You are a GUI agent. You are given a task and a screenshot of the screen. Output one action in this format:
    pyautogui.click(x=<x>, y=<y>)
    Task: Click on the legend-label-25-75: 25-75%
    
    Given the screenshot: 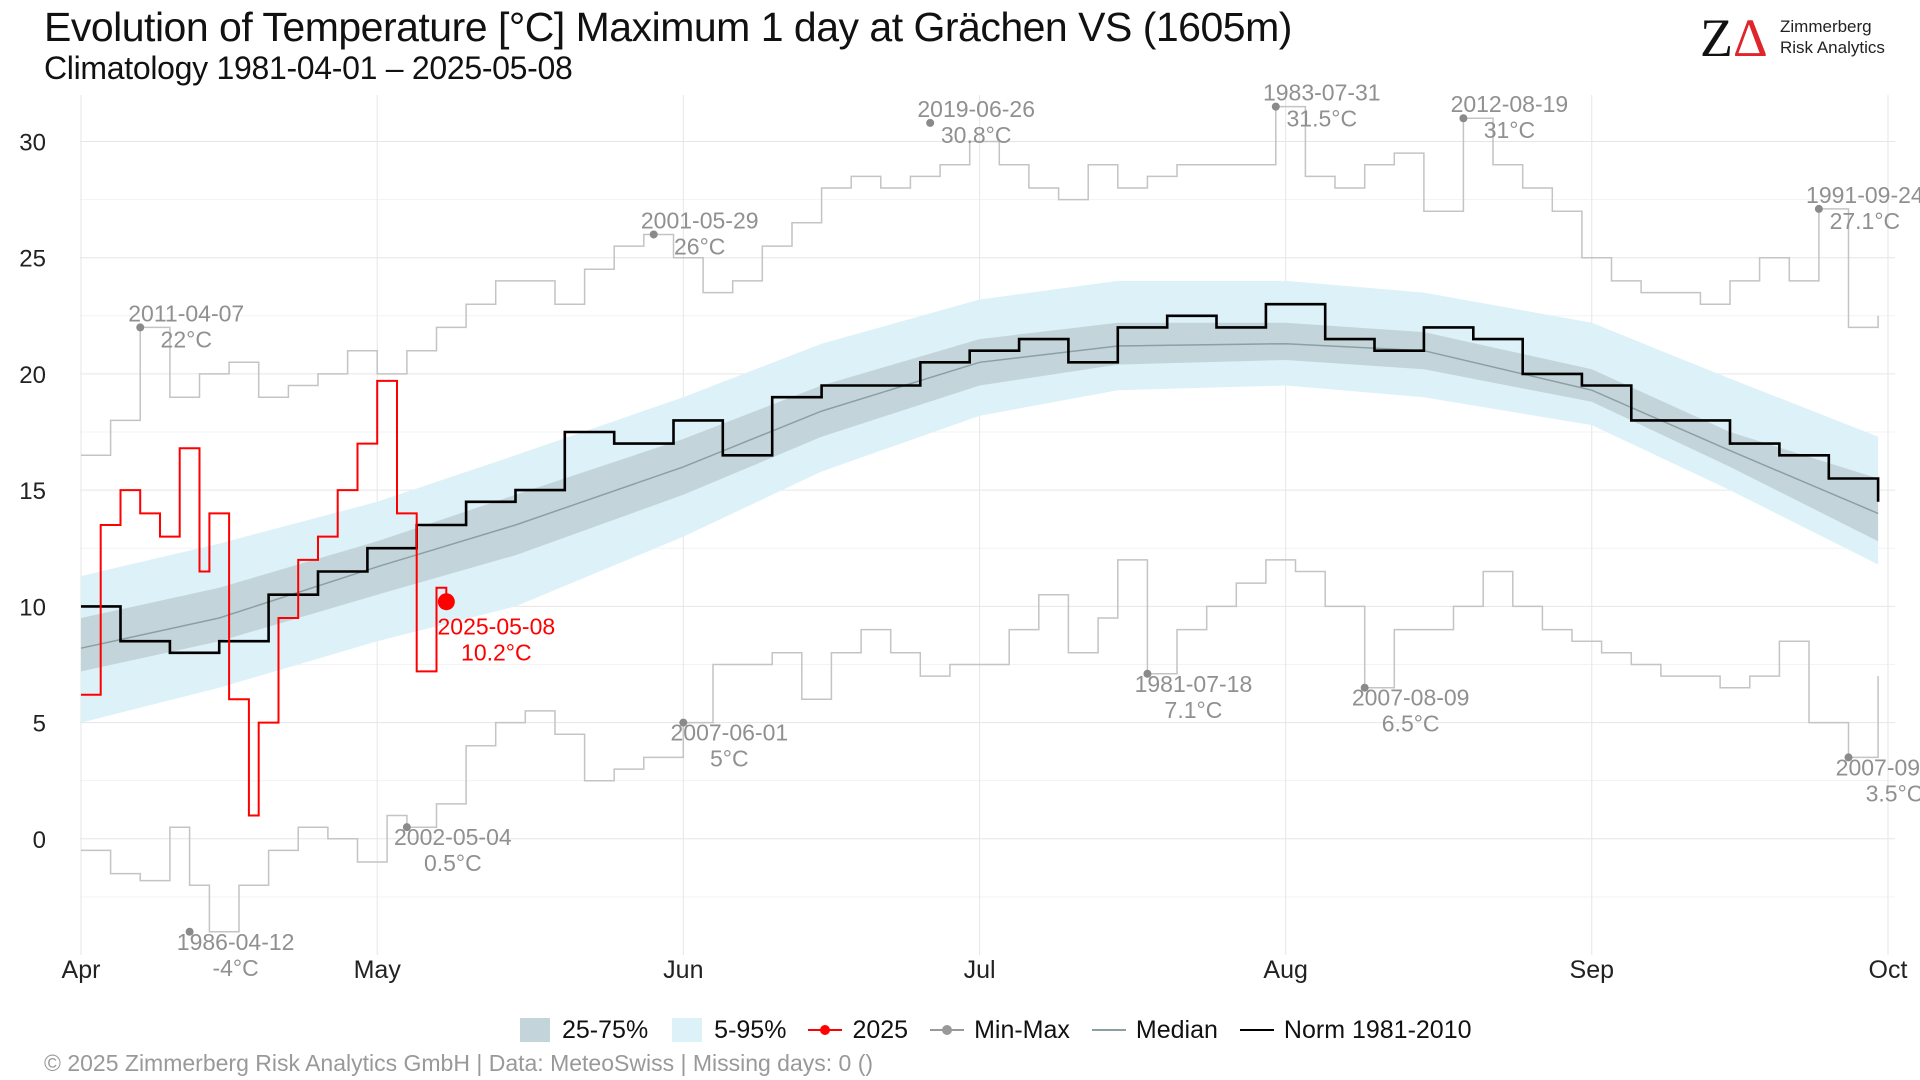 What is the action you would take?
    pyautogui.click(x=605, y=1029)
    